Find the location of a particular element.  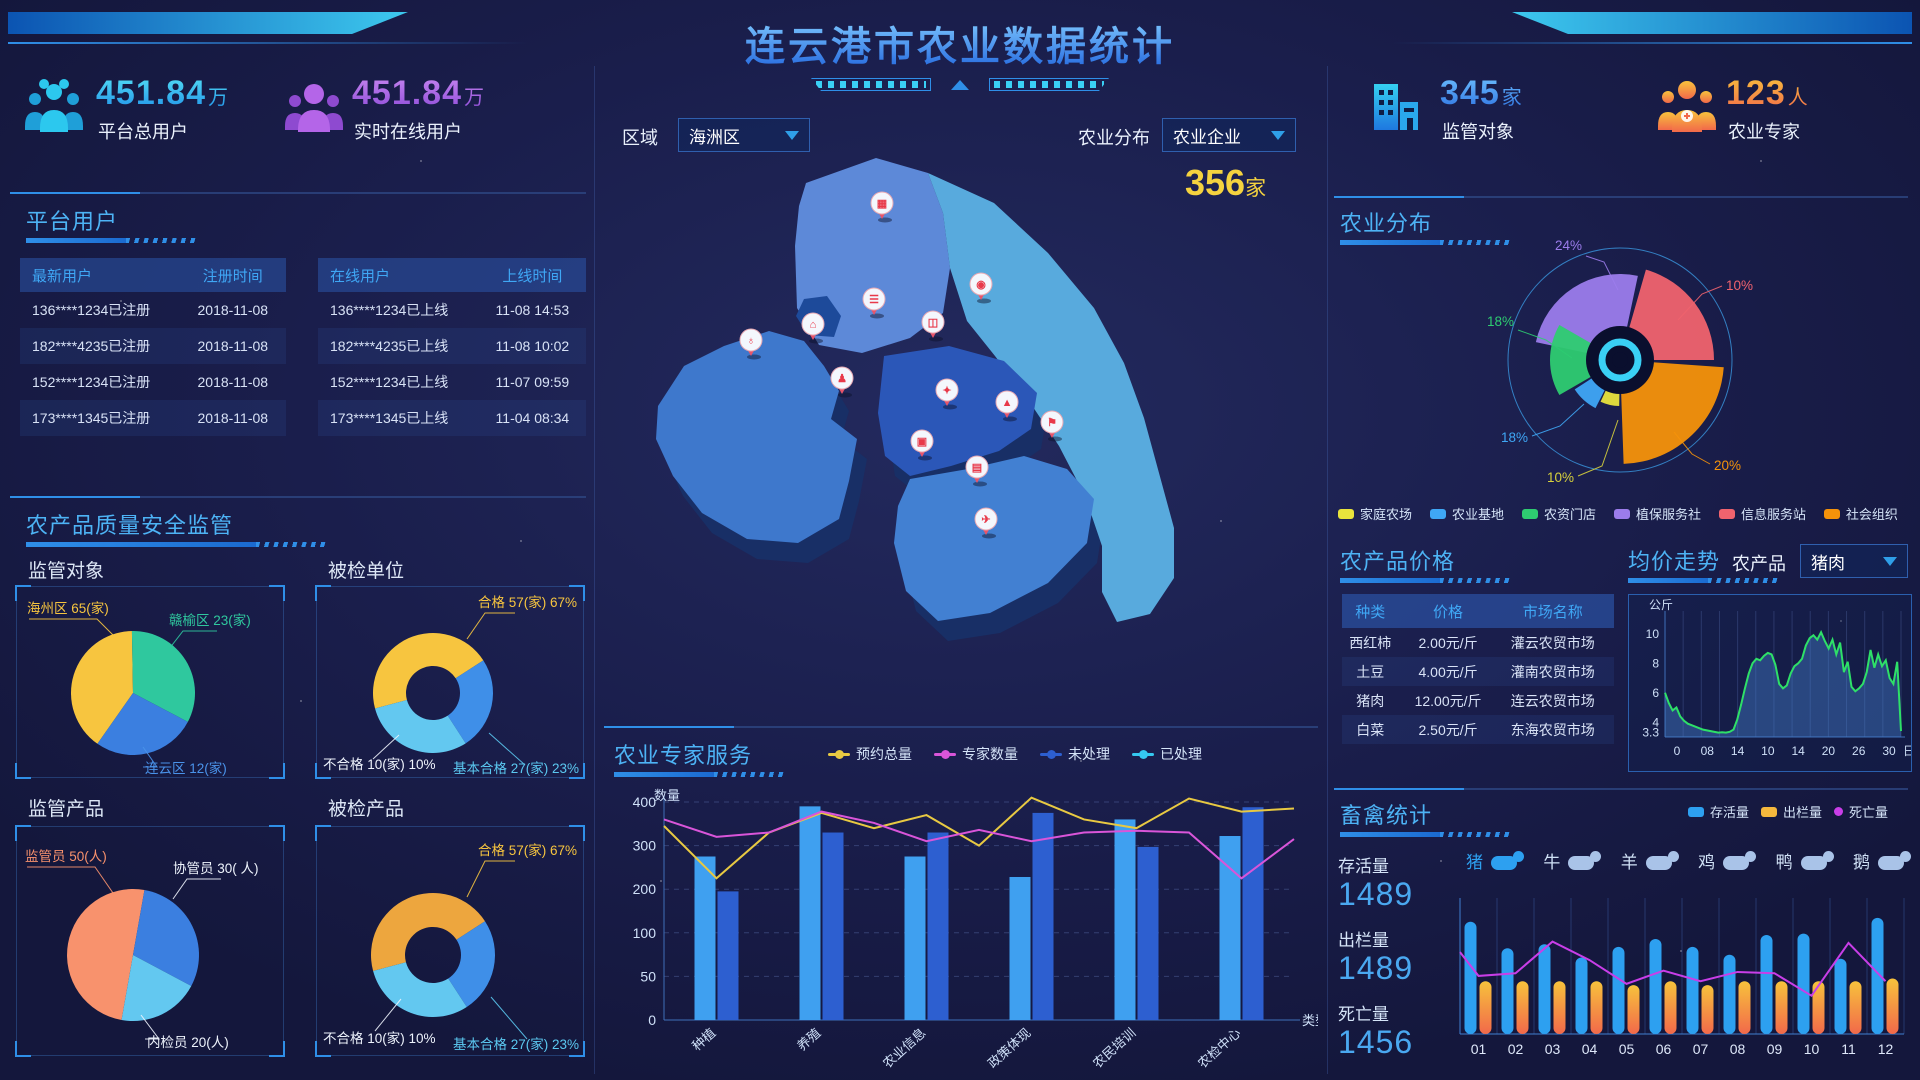

map-pin: ▤ is located at coordinates (977, 471).